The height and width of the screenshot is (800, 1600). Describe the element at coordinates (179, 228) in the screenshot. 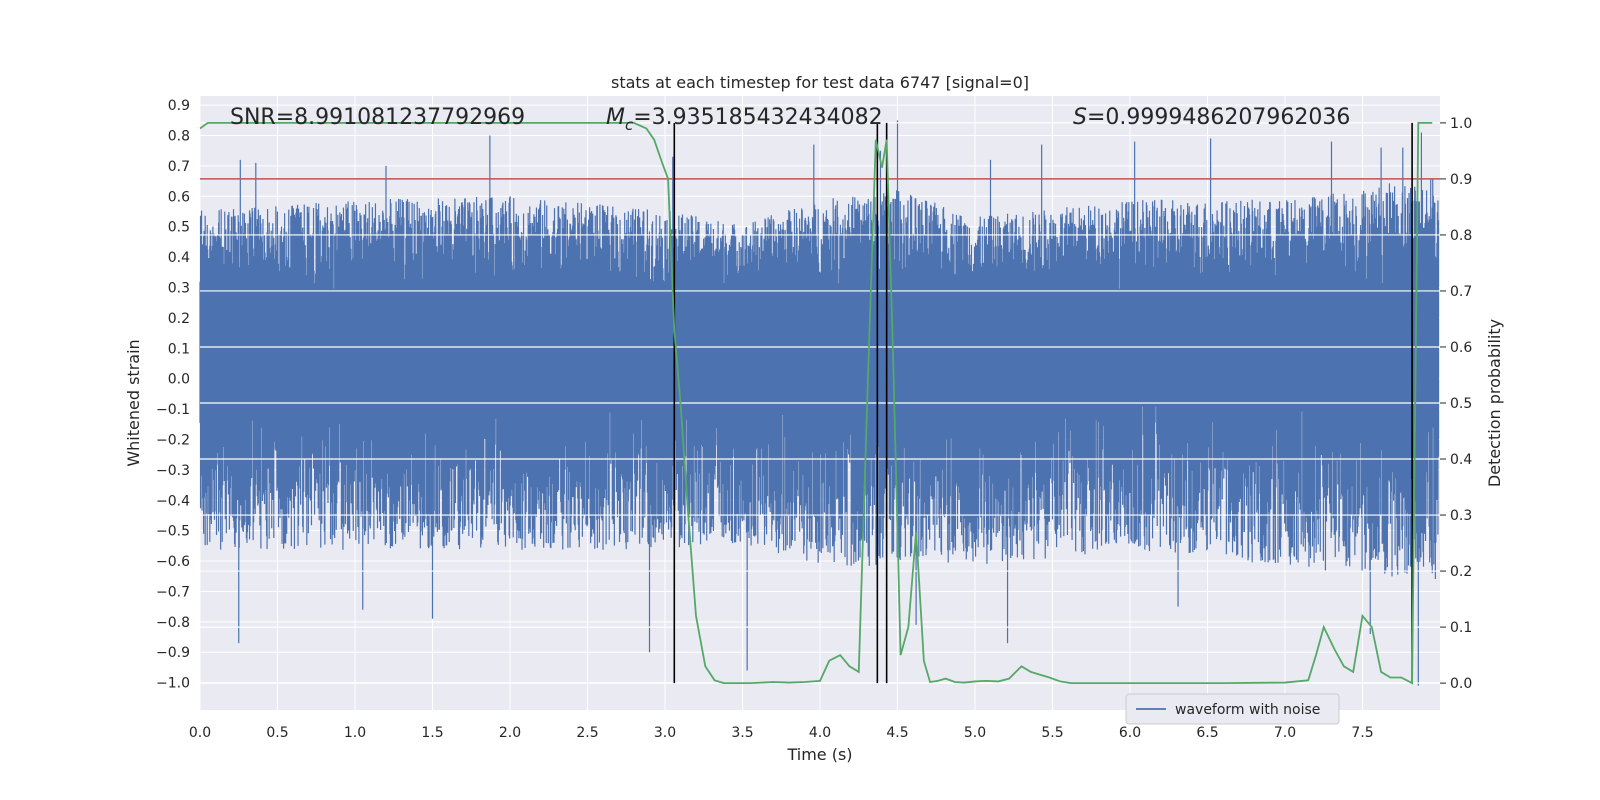

I see `y-tick-label: 0.5` at that location.